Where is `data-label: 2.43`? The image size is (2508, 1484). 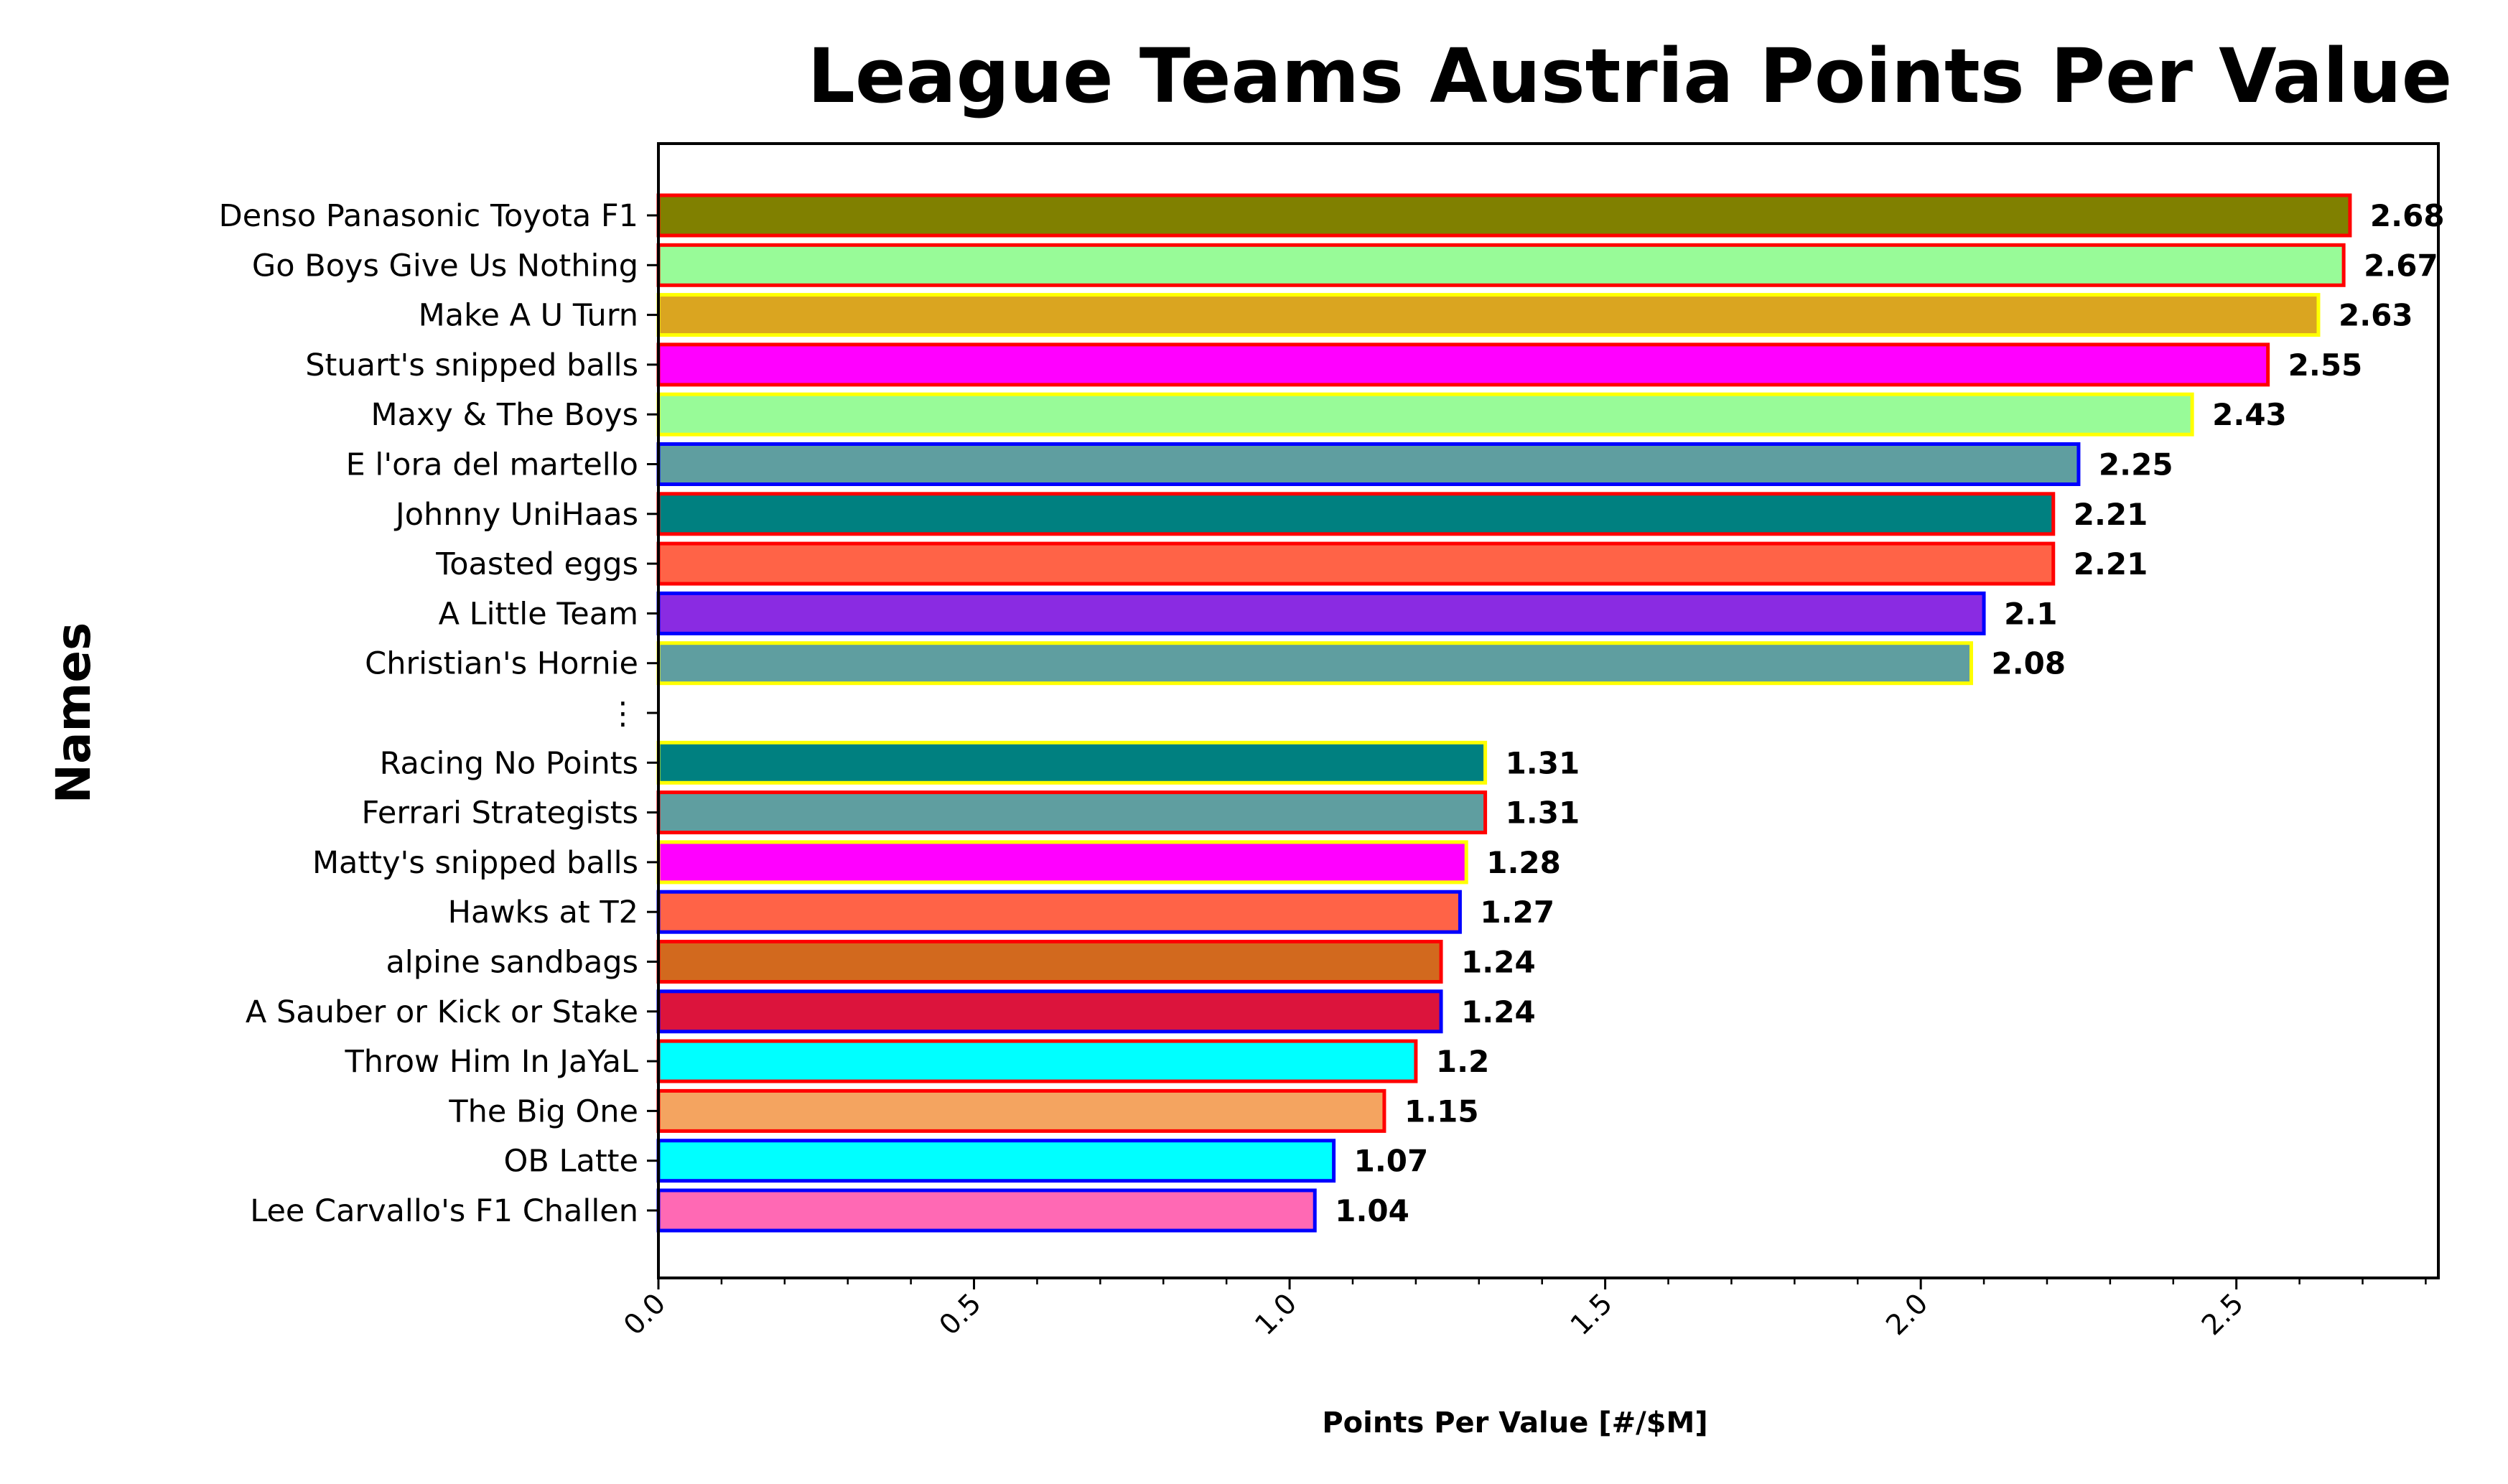
data-label: 2.43 is located at coordinates (2249, 414).